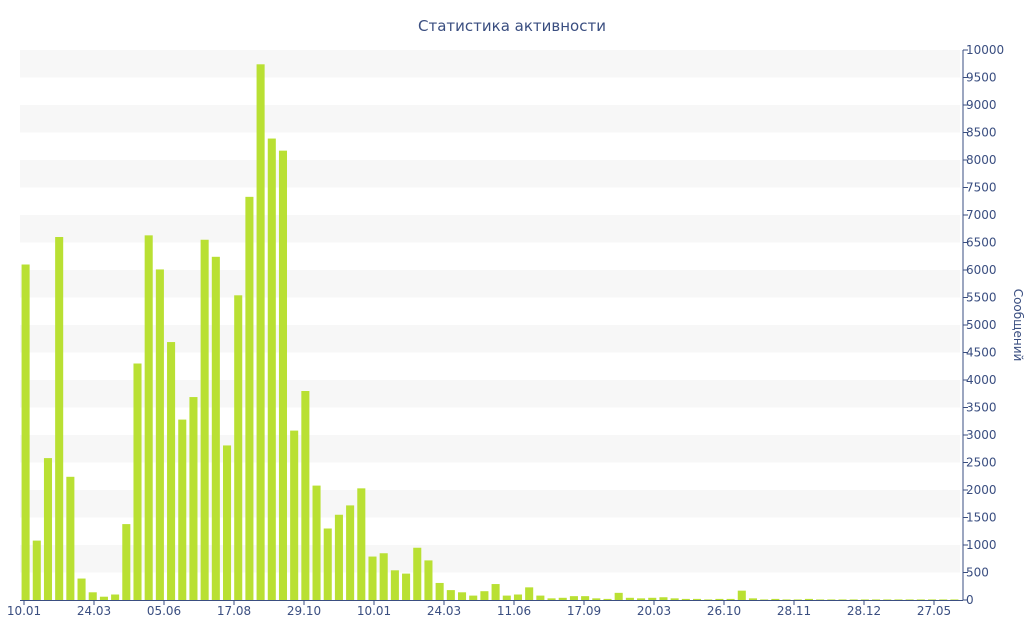 The width and height of the screenshot is (1024, 640). I want to click on y-tick-label: 4500, so click(981, 353).